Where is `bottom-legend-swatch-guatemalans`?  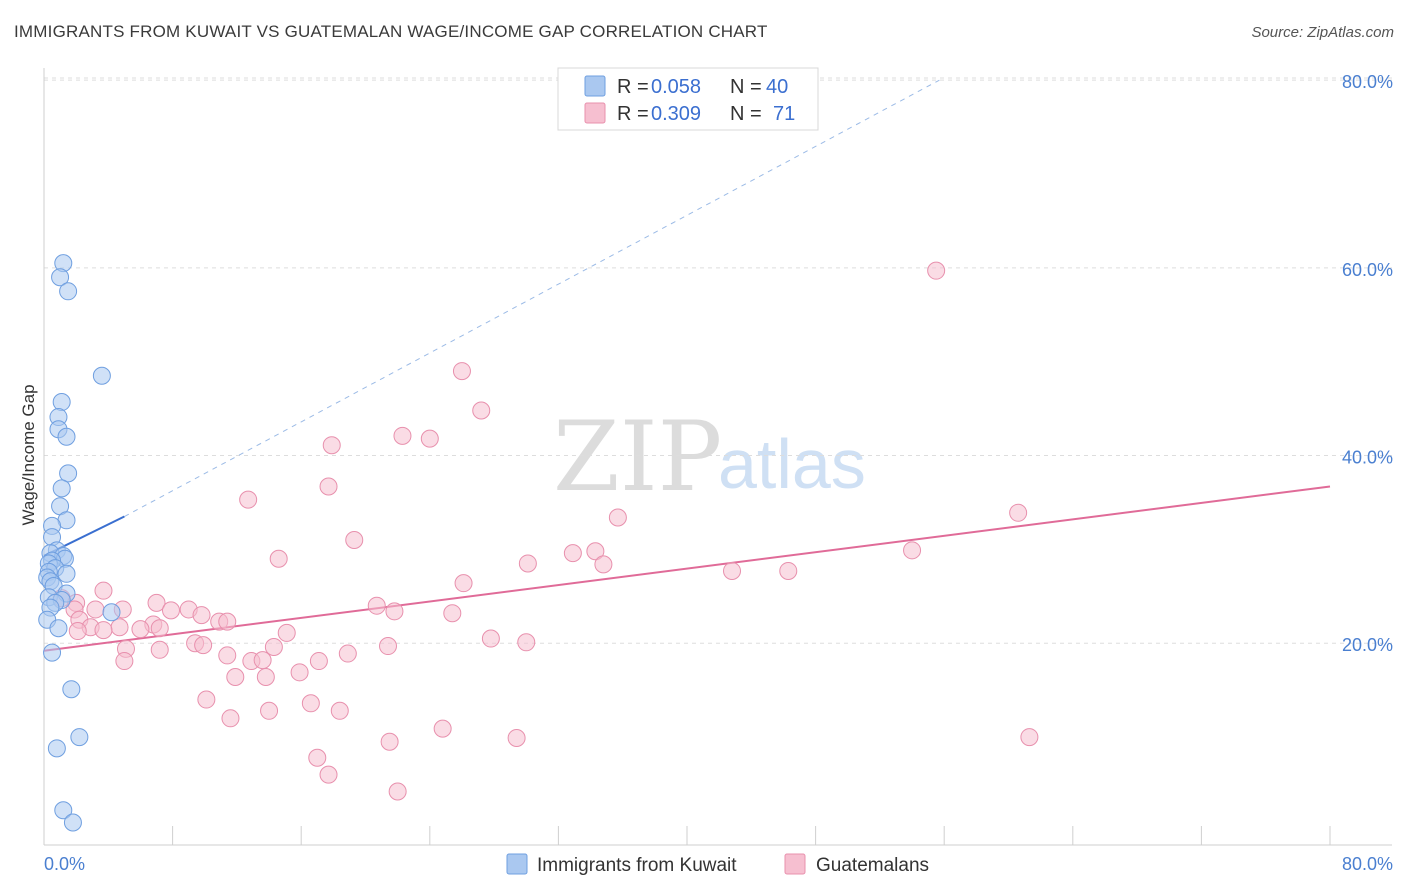 bottom-legend-swatch-guatemalans is located at coordinates (795, 864).